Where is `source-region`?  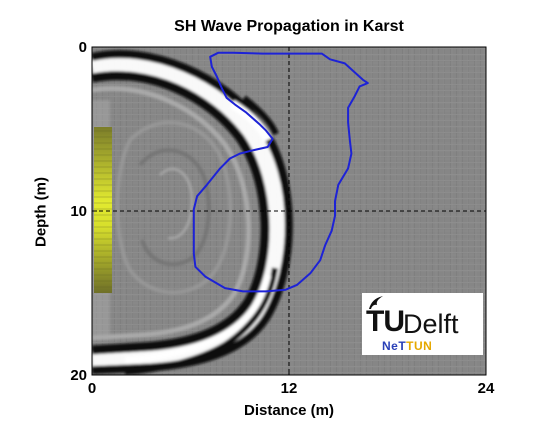
source-region is located at coordinates (103, 210).